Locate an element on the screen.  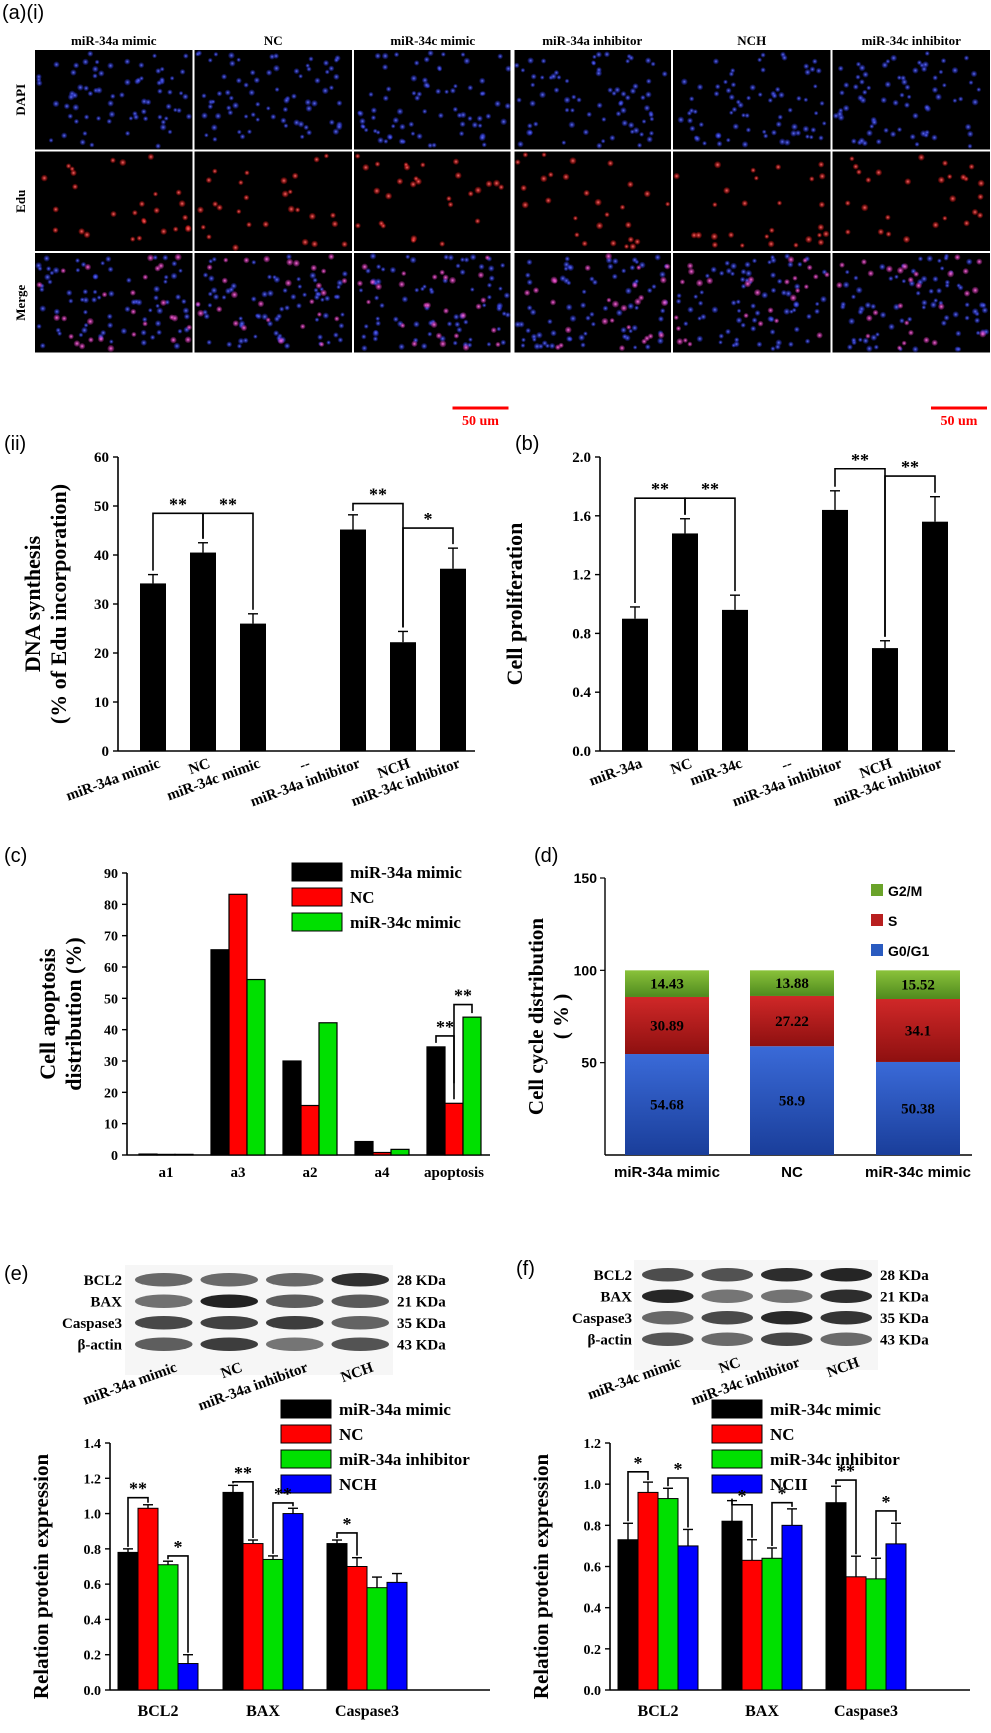
blot-row-label: BAX is located at coordinates (616, 1297).